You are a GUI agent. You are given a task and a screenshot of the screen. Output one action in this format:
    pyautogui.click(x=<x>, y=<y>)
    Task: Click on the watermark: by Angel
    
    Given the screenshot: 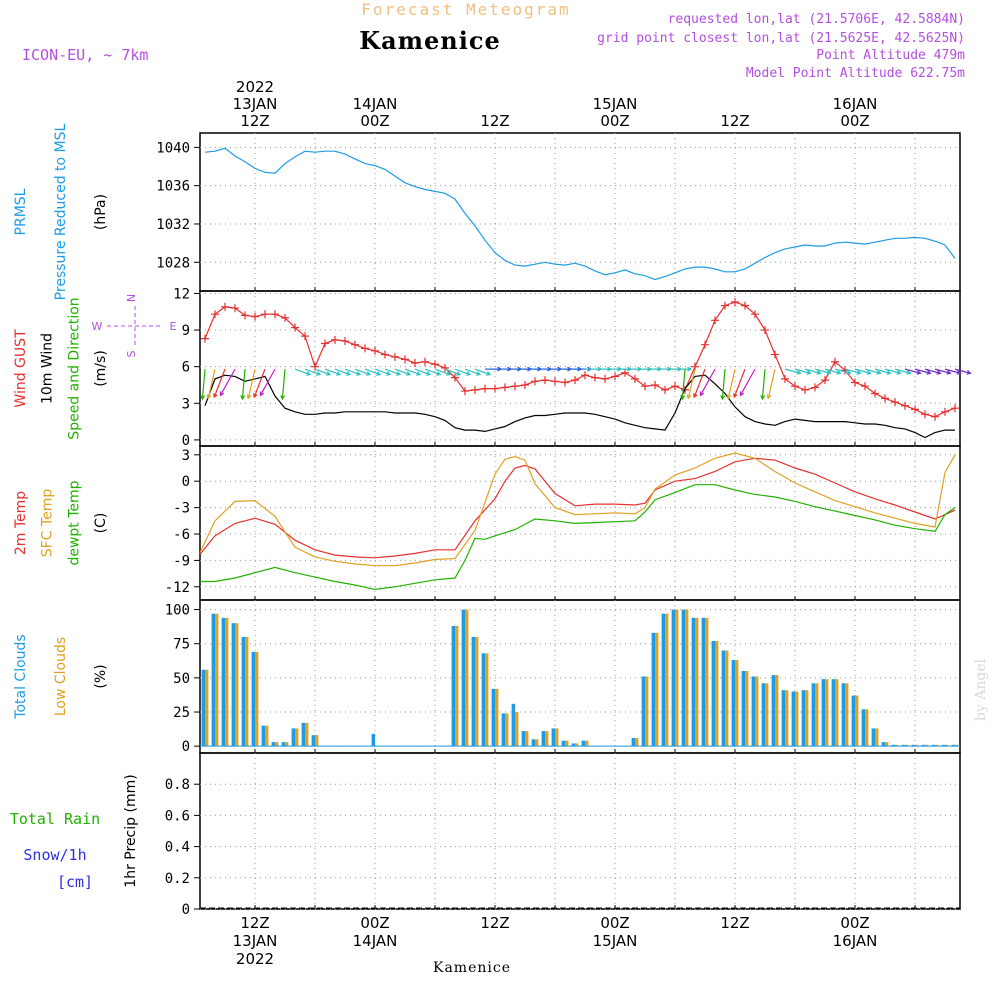 What is the action you would take?
    pyautogui.click(x=981, y=689)
    